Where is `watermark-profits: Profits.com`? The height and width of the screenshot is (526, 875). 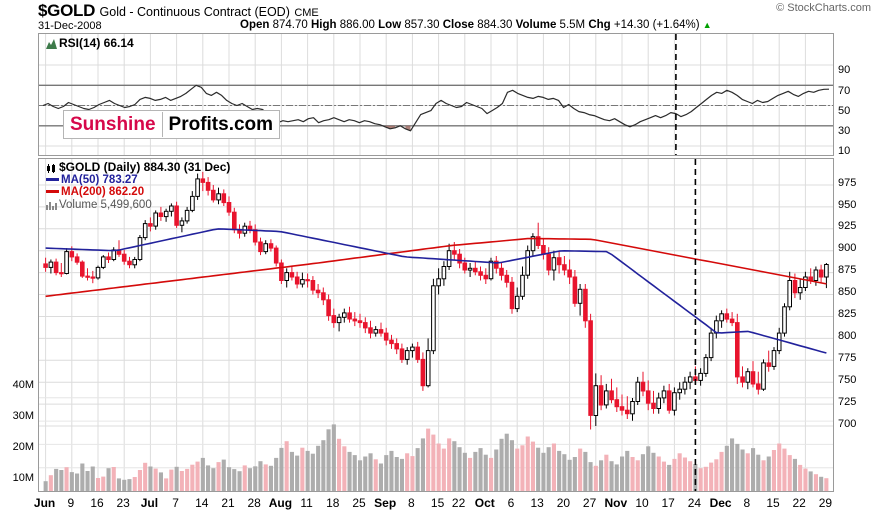
watermark-profits: Profits.com is located at coordinates (221, 124).